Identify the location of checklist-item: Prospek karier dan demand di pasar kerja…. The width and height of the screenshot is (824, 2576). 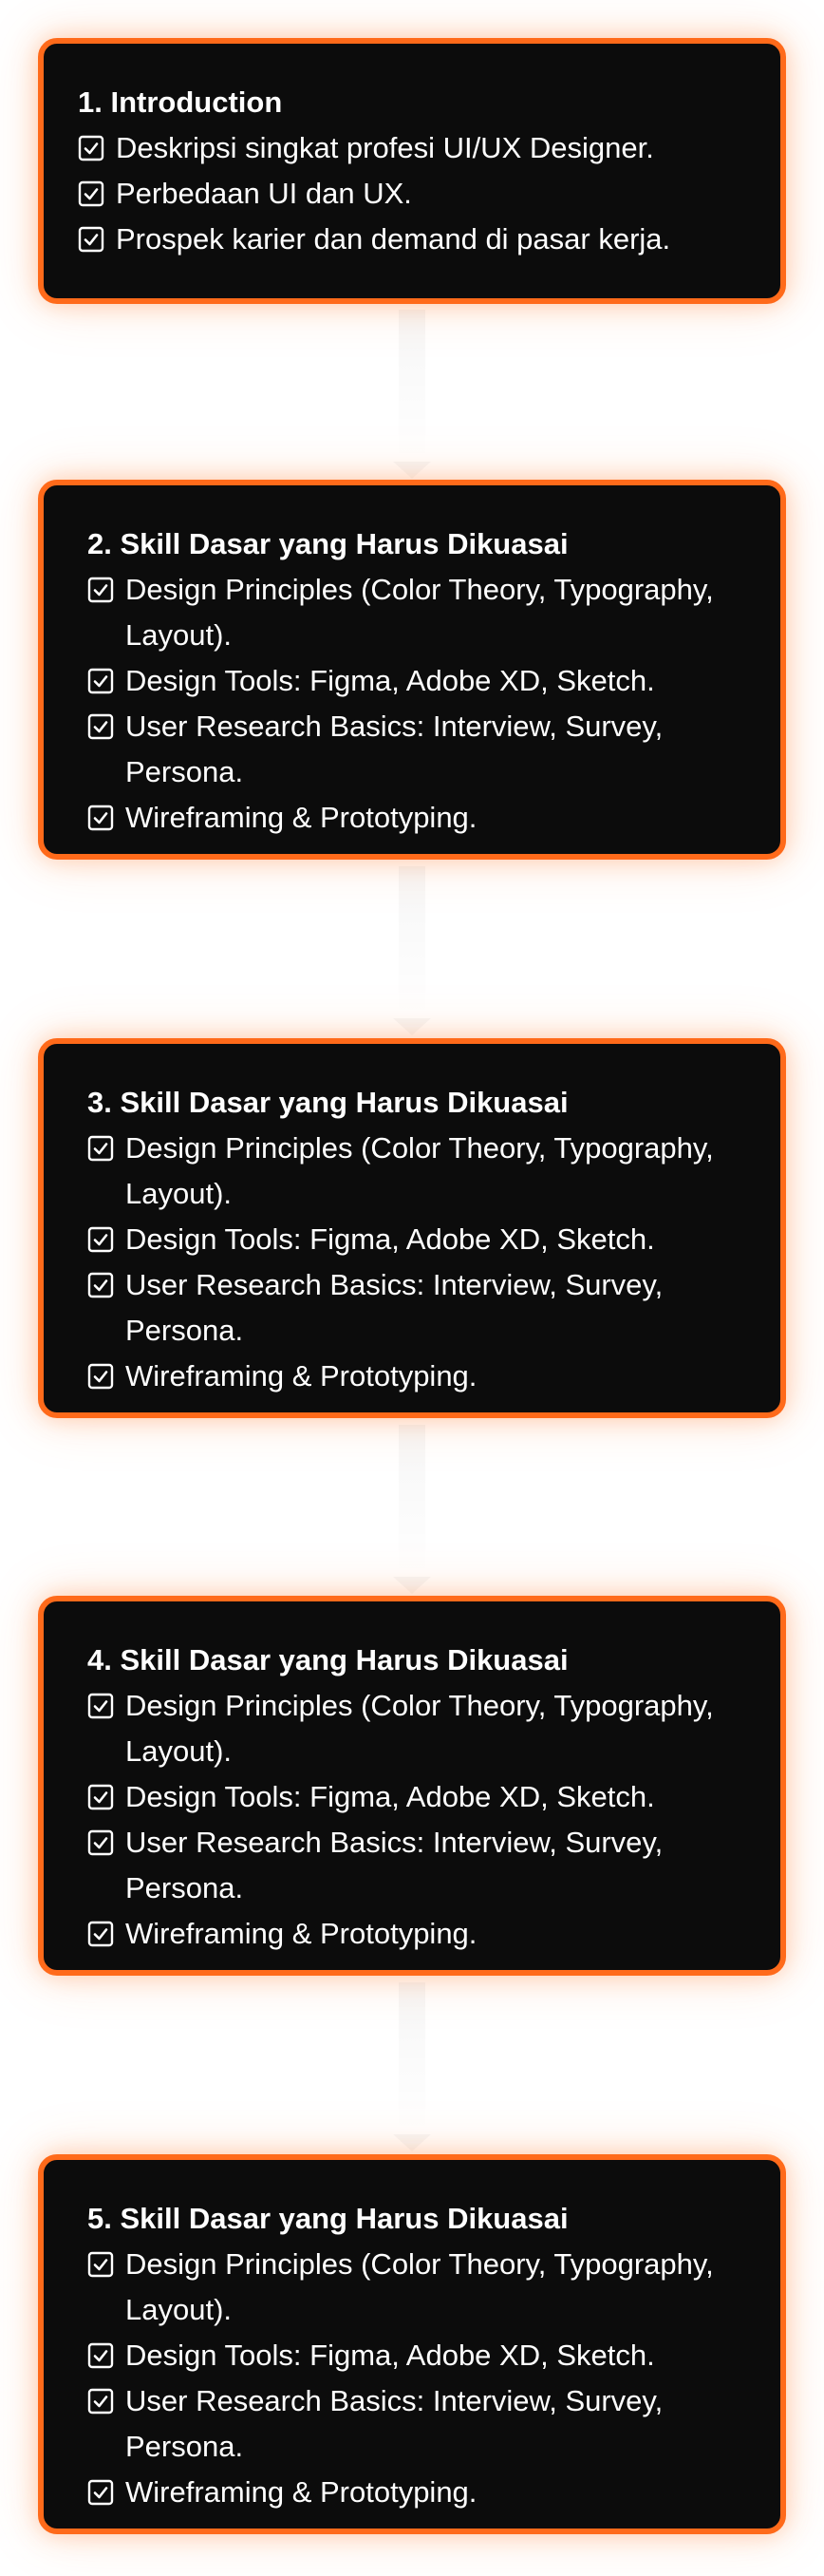
(429, 239).